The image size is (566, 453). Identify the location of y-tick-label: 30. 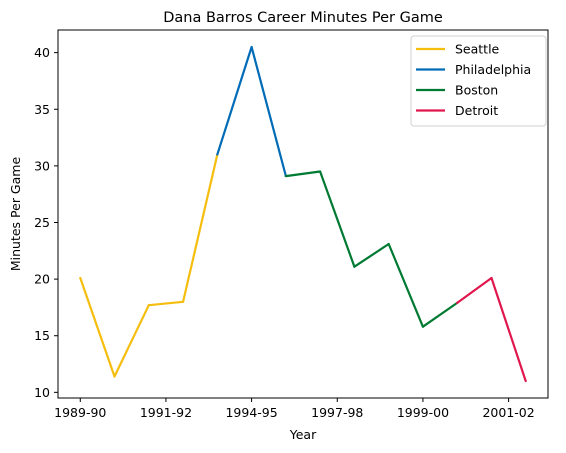
(42, 165).